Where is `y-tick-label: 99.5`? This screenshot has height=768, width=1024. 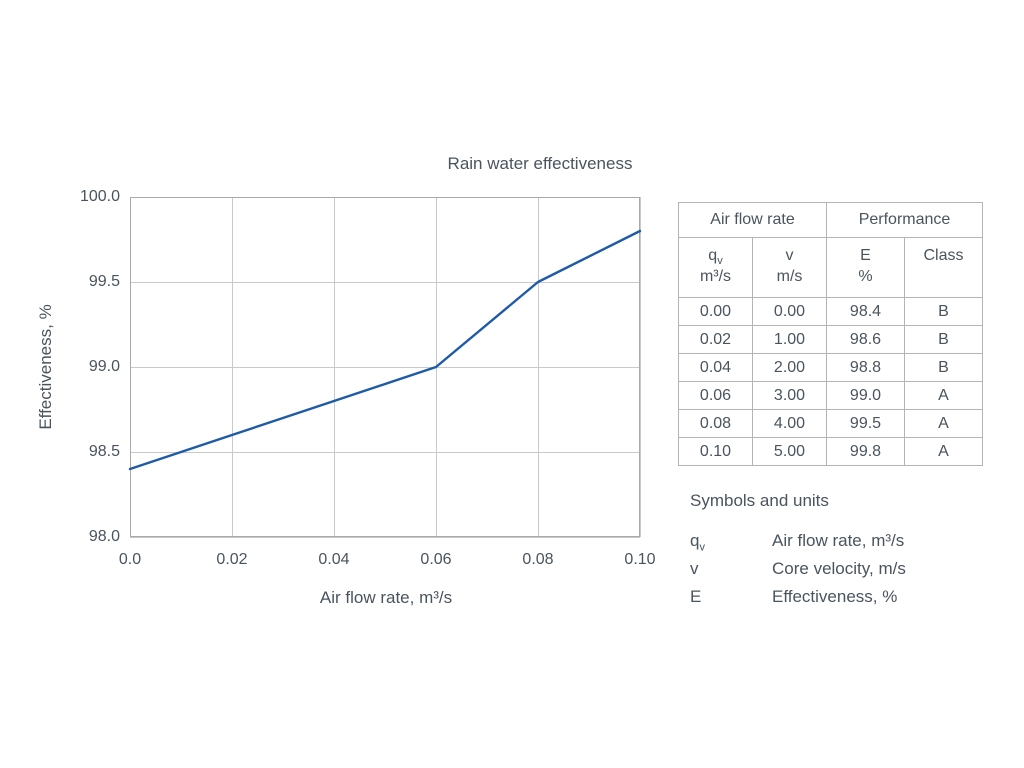 y-tick-label: 99.5 is located at coordinates (104, 281).